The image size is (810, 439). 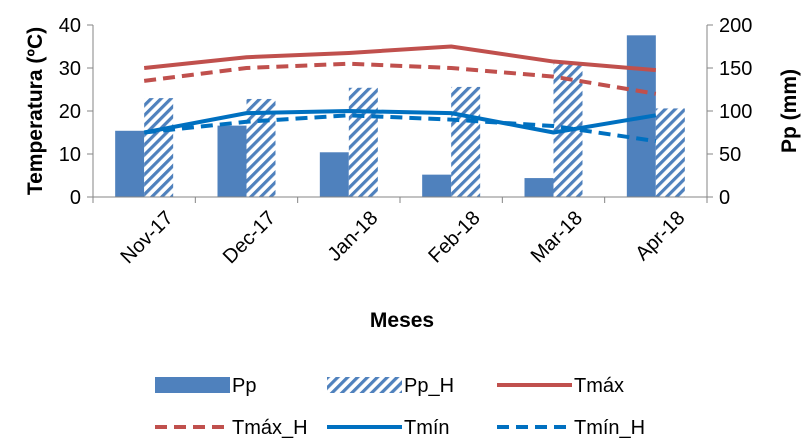 I want to click on y2-tick-label: 150, so click(x=735, y=69).